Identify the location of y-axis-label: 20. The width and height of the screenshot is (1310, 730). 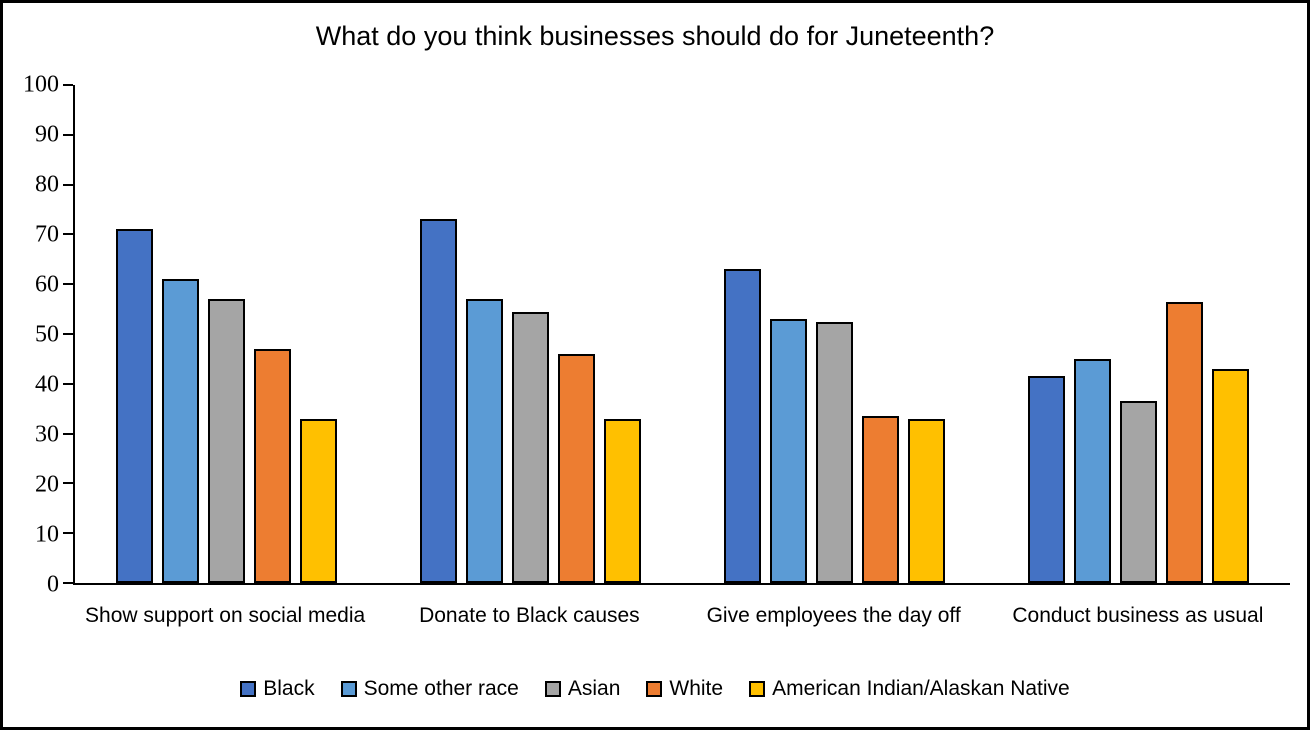
(47, 484).